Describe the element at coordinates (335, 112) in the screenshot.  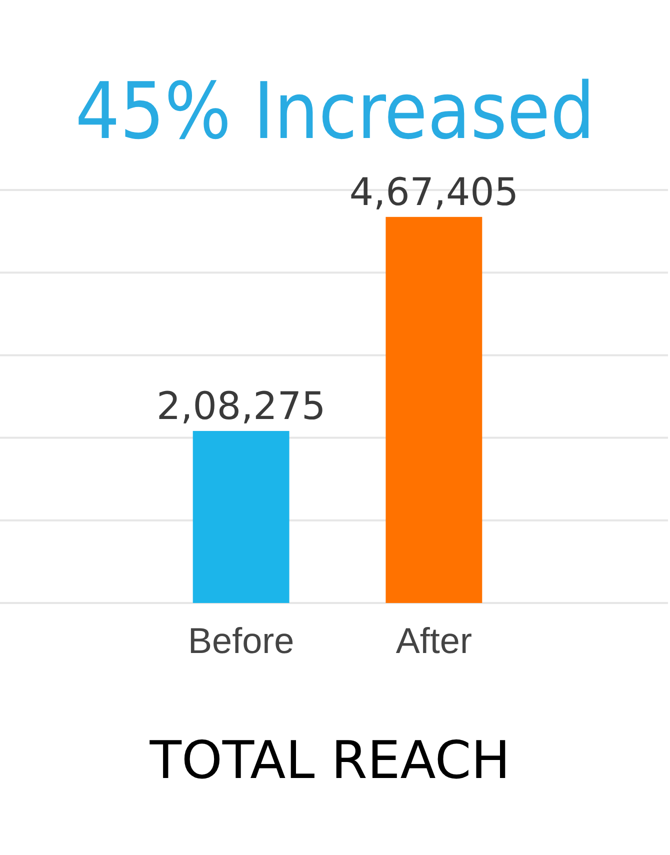
I see `chart-title: 45% Increased` at that location.